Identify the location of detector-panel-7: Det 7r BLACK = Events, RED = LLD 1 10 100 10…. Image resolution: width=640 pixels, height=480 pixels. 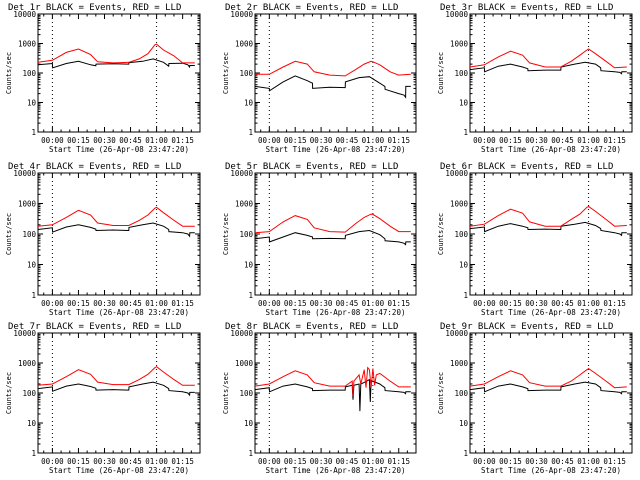
(103, 398).